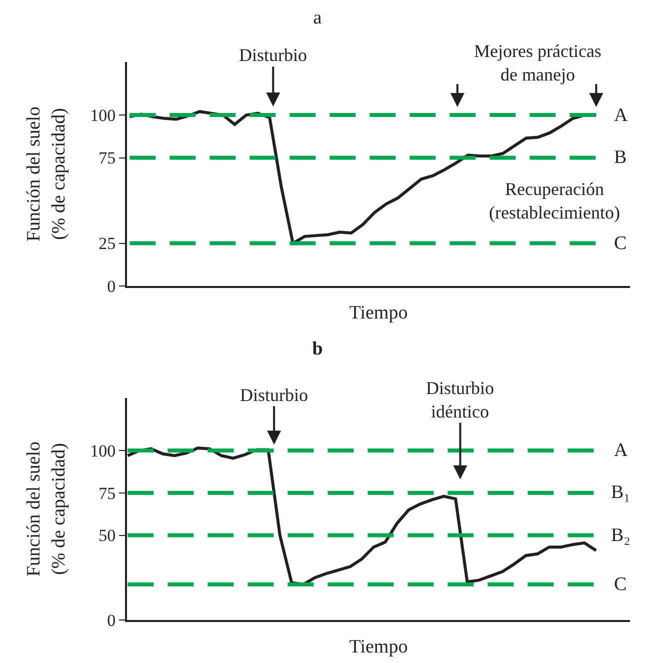 The height and width of the screenshot is (663, 648). I want to click on ref-line-label: B₂, so click(620, 535).